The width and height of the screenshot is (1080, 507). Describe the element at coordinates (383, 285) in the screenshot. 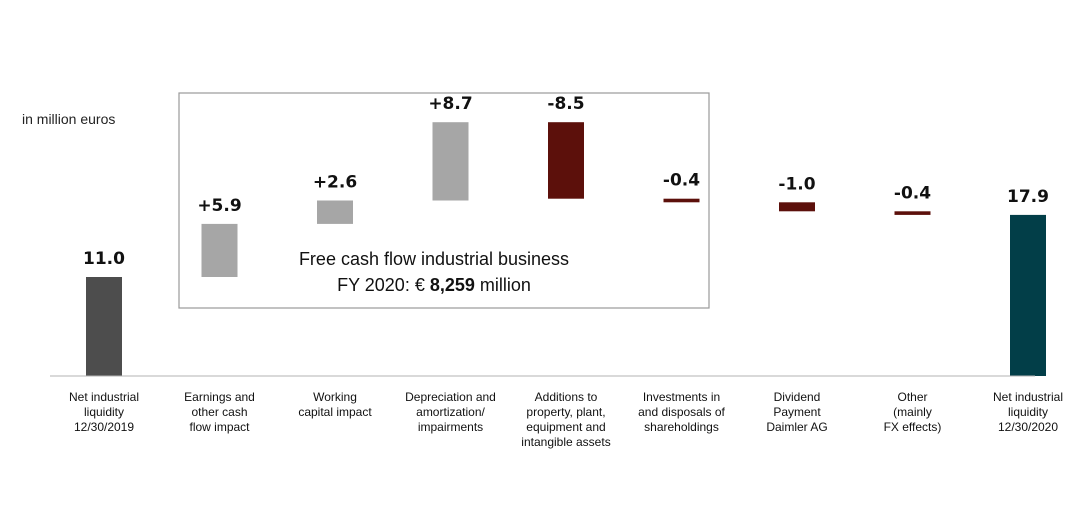

I see `box-subtitle-prefix: FY 2020: €` at that location.